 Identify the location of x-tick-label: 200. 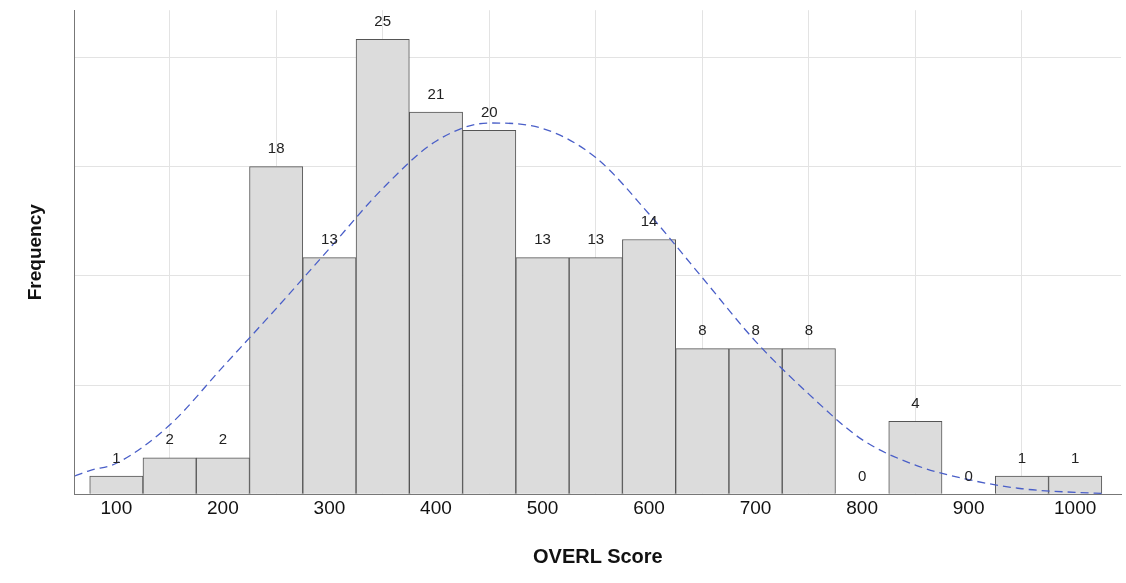
(223, 507).